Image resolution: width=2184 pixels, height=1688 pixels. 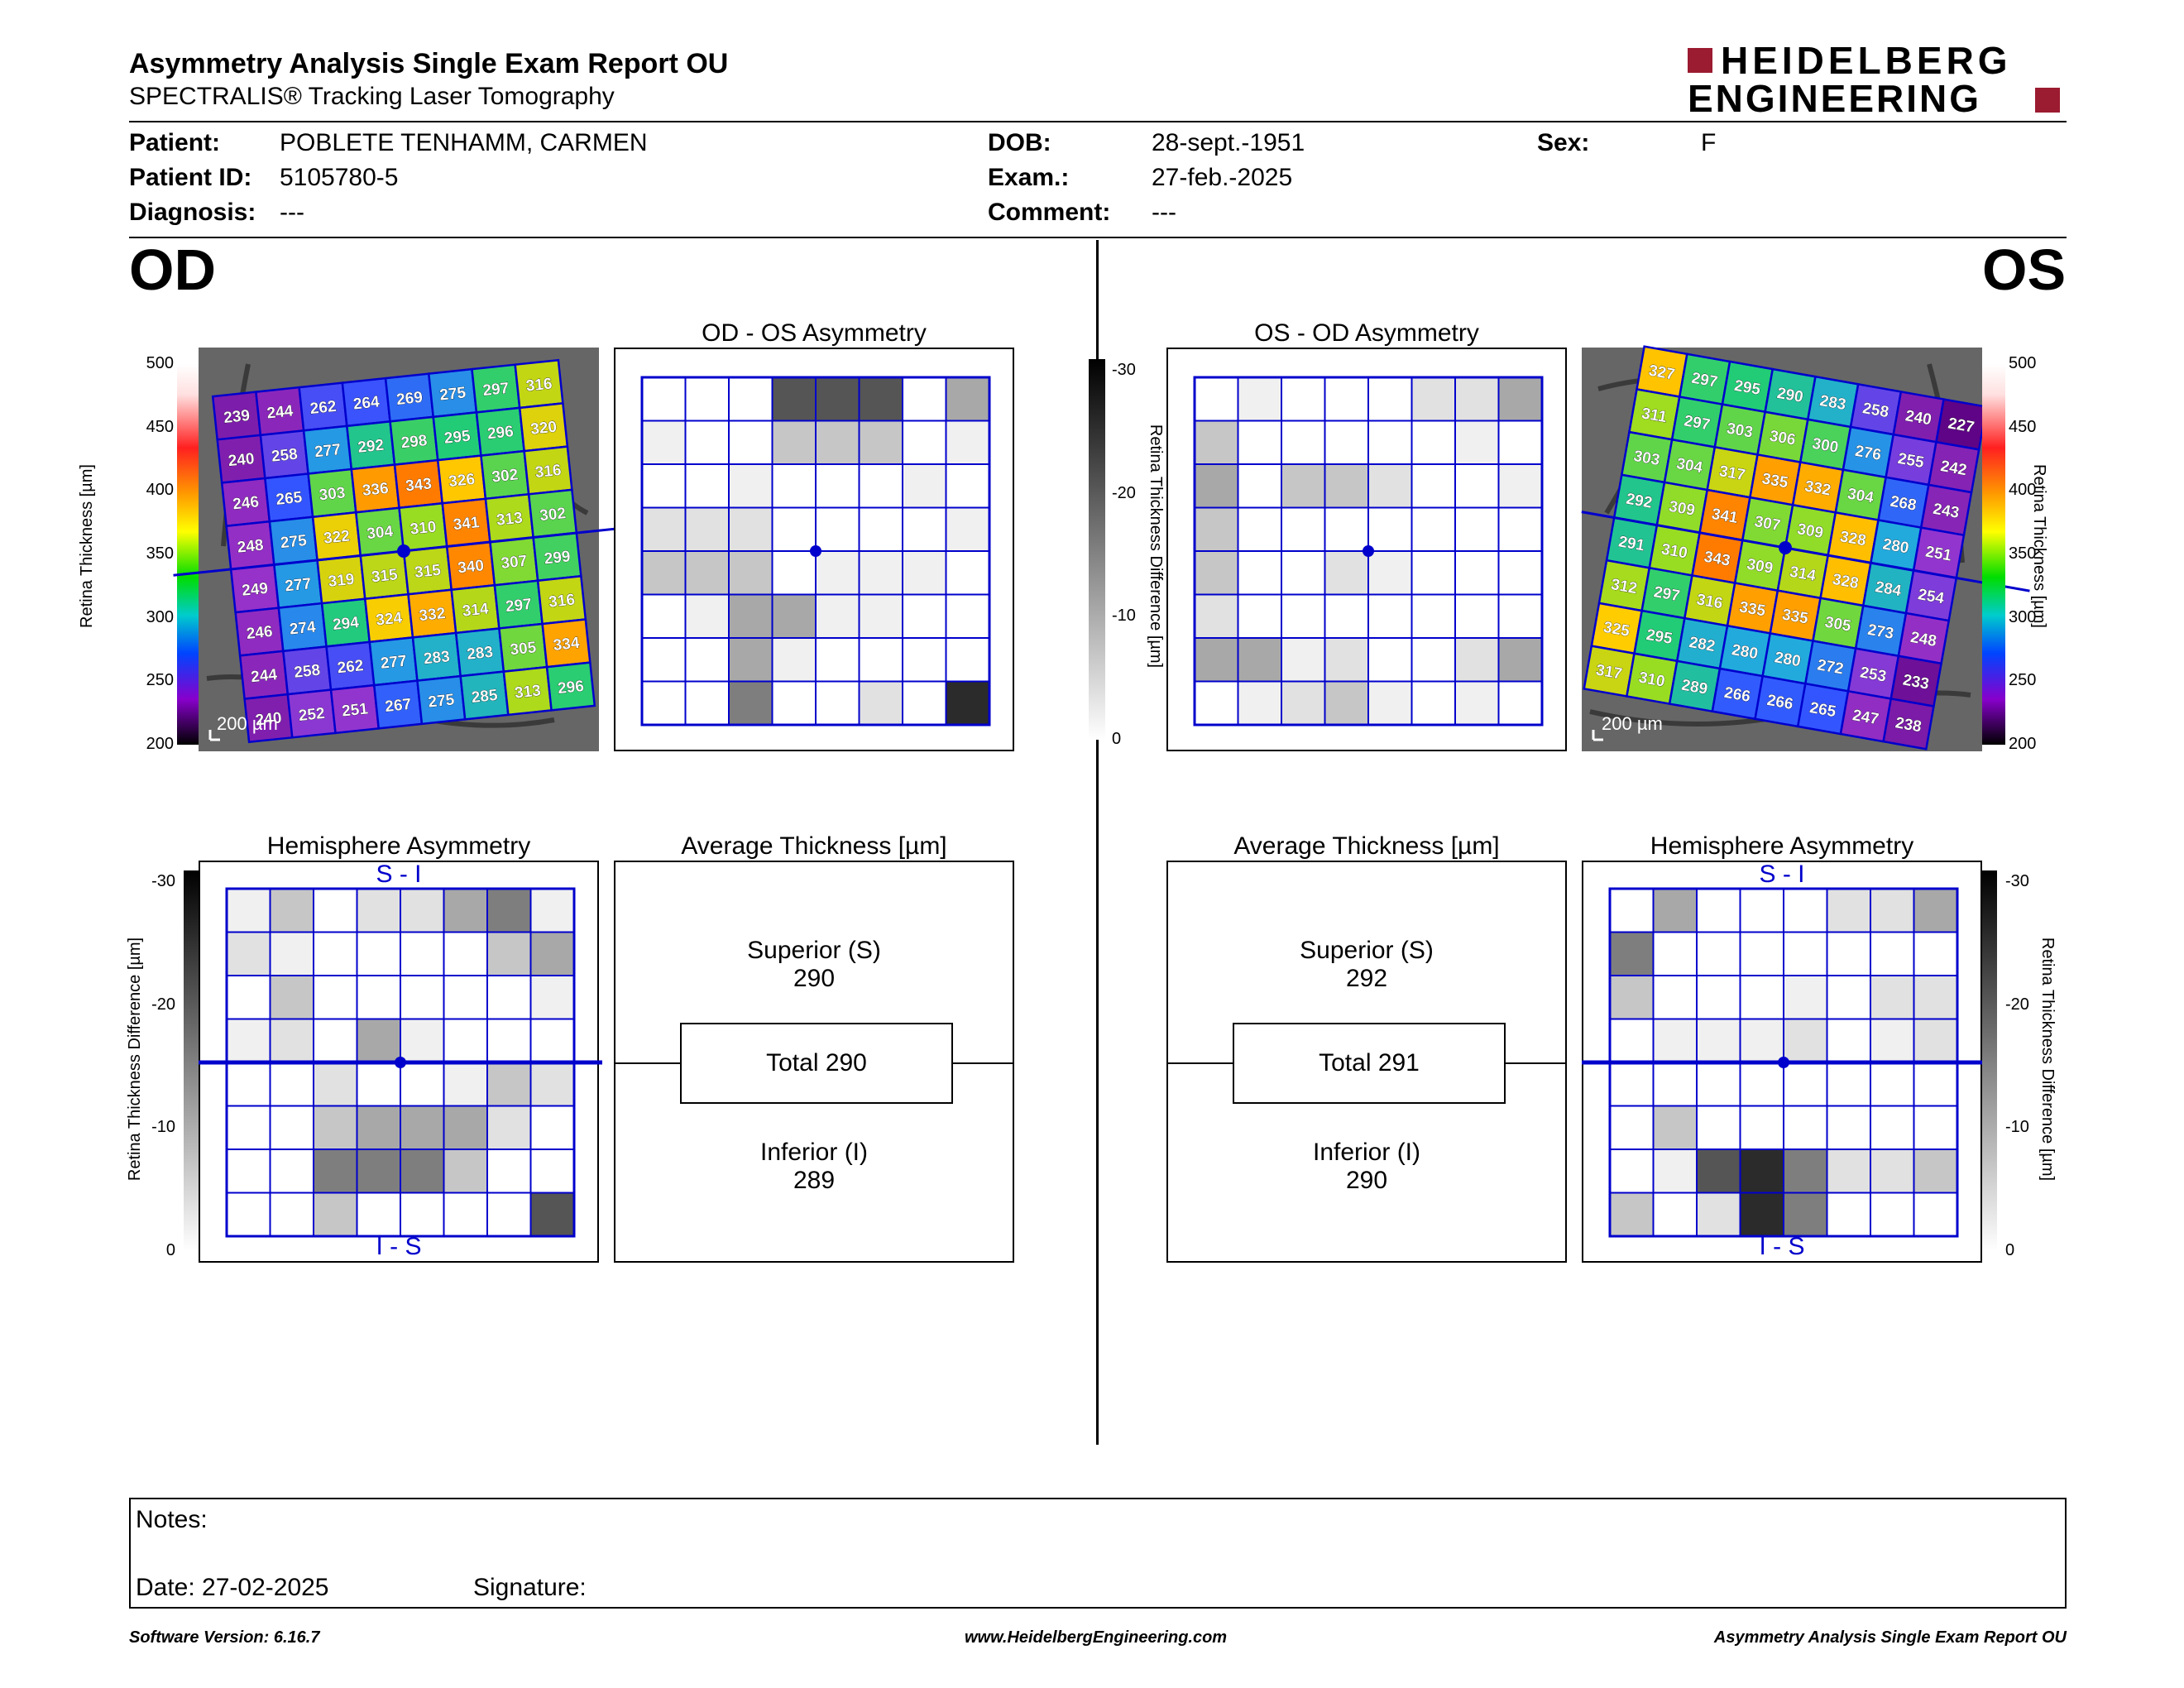 What do you see at coordinates (1782, 846) in the screenshot?
I see `os-hemisphere-title: Hemisphere Asymmetry` at bounding box center [1782, 846].